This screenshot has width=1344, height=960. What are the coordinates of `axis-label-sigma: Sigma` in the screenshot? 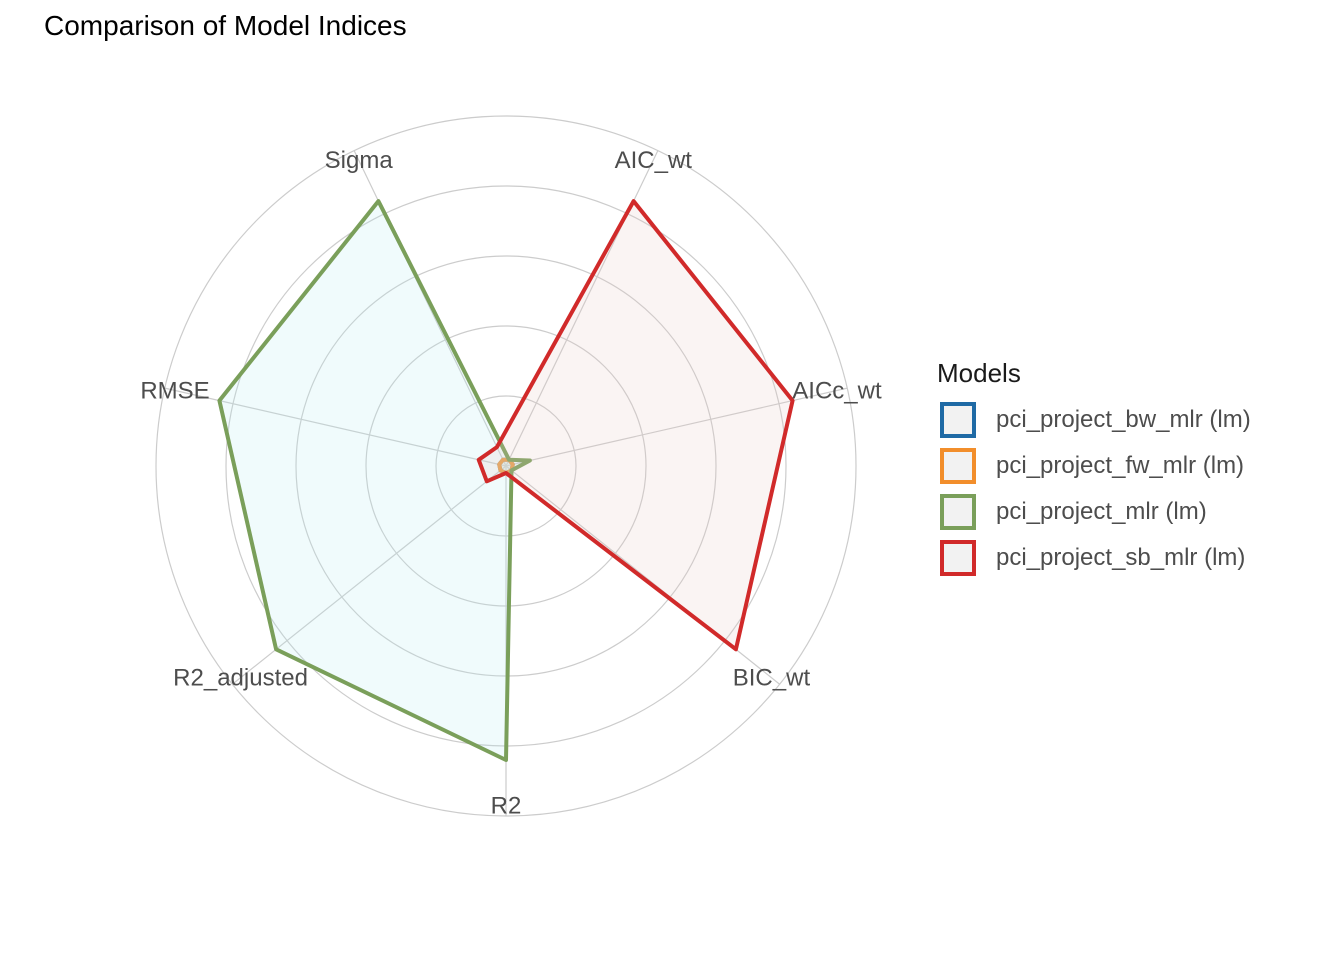 It's located at (359, 160).